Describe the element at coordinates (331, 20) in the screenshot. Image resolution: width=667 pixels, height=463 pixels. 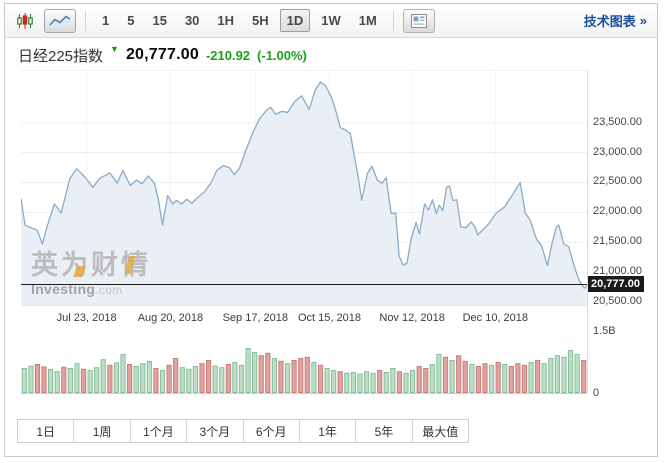
I see `interval-1w: 1W` at that location.